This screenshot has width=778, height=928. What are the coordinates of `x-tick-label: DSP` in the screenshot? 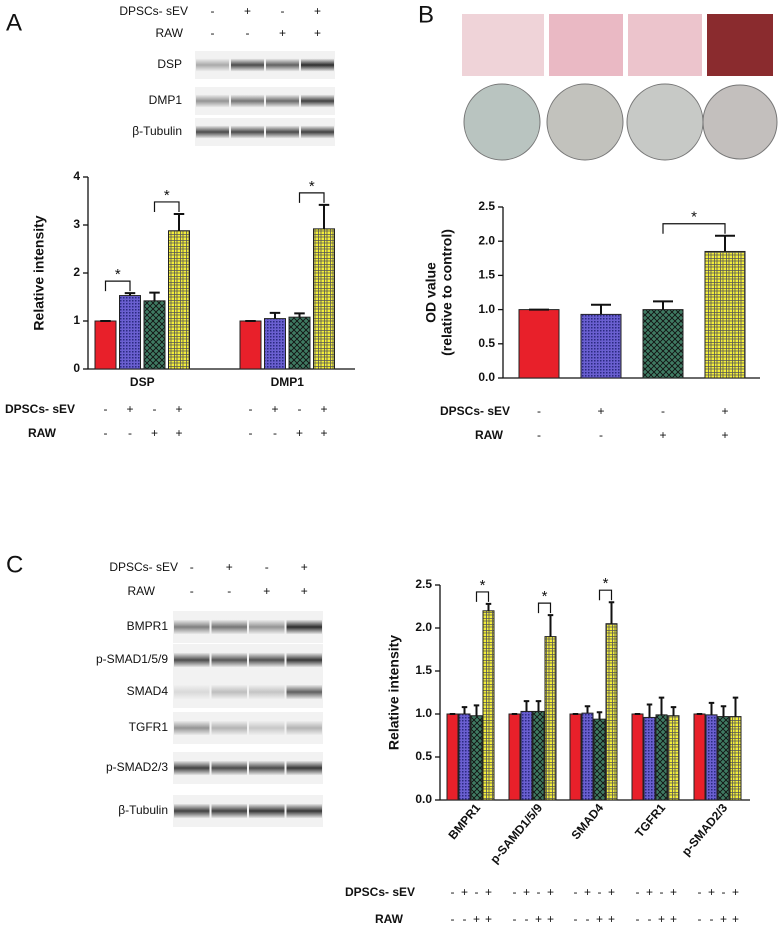 It's located at (142, 382).